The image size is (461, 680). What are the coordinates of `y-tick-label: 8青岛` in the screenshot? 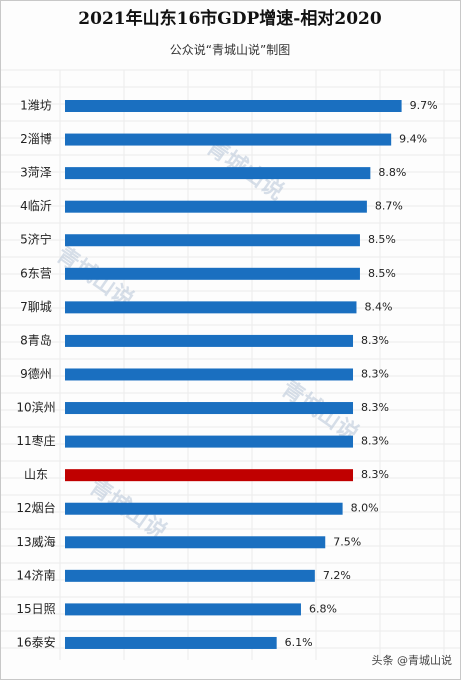 It's located at (36, 339).